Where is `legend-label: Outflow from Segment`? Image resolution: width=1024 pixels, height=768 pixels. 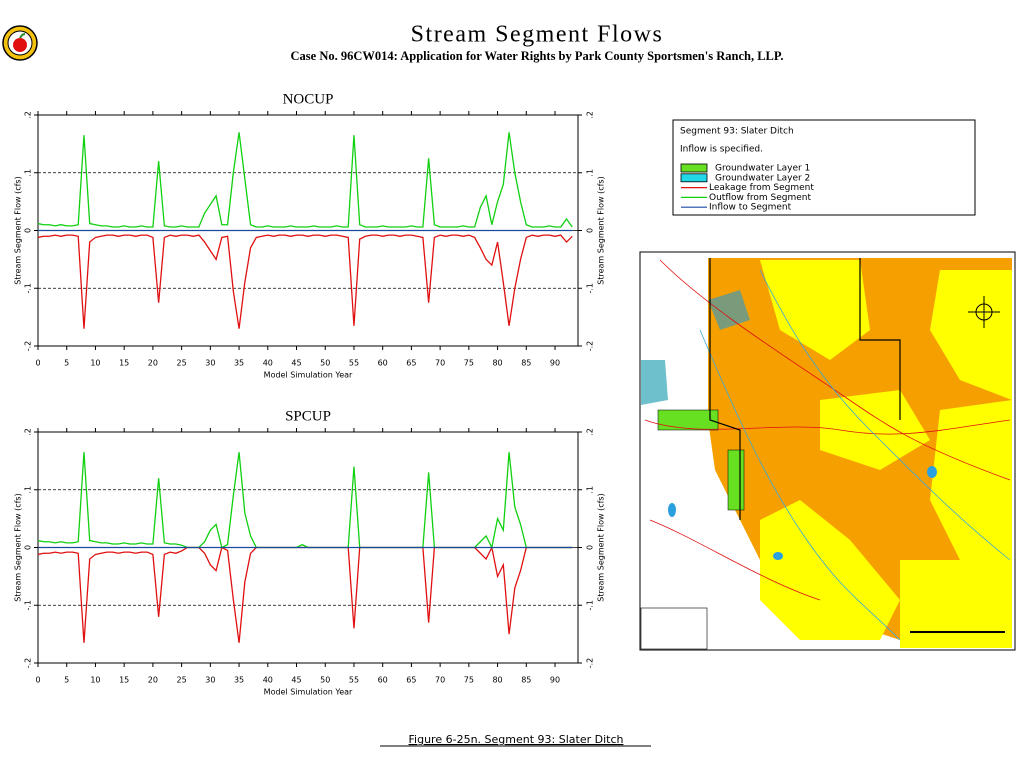 legend-label: Outflow from Segment is located at coordinates (760, 198).